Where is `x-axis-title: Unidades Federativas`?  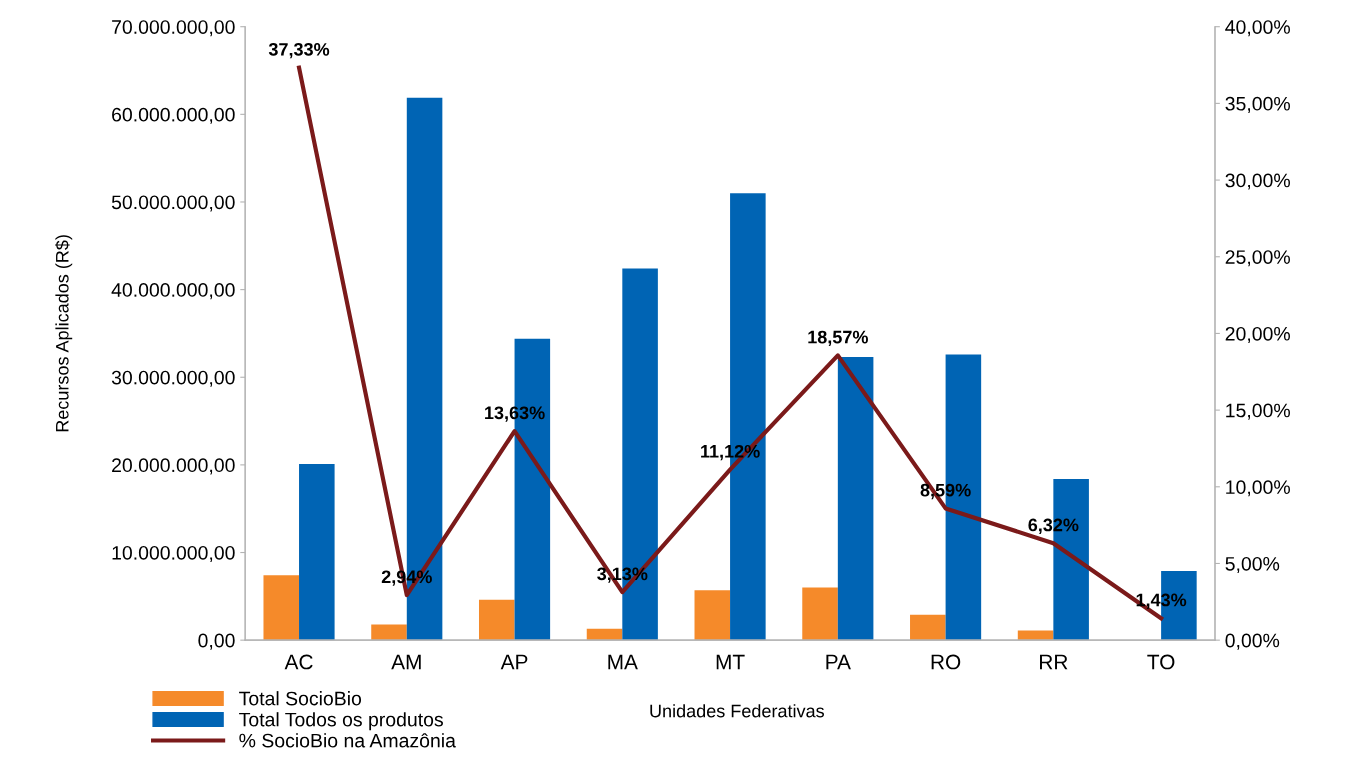 x-axis-title: Unidades Federativas is located at coordinates (737, 711).